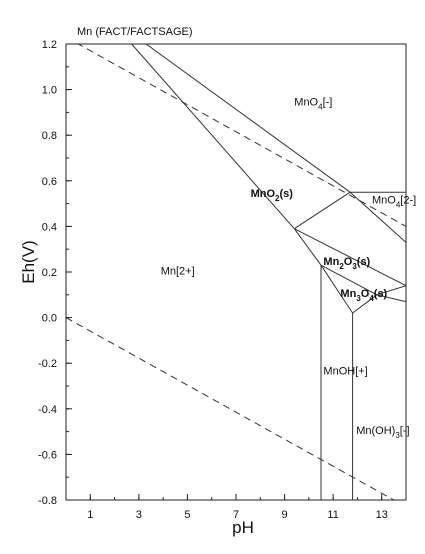  What do you see at coordinates (49, 136) in the screenshot?
I see `y-tick-label: 0.8` at bounding box center [49, 136].